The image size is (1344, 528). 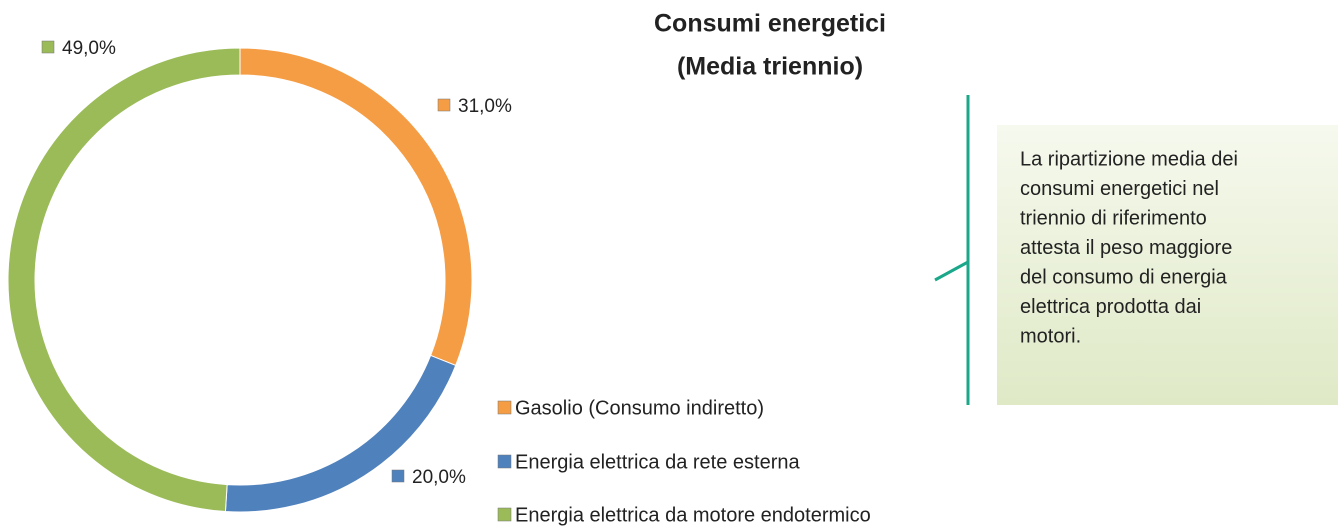 I want to click on data-label: 49,0%, so click(x=89, y=48).